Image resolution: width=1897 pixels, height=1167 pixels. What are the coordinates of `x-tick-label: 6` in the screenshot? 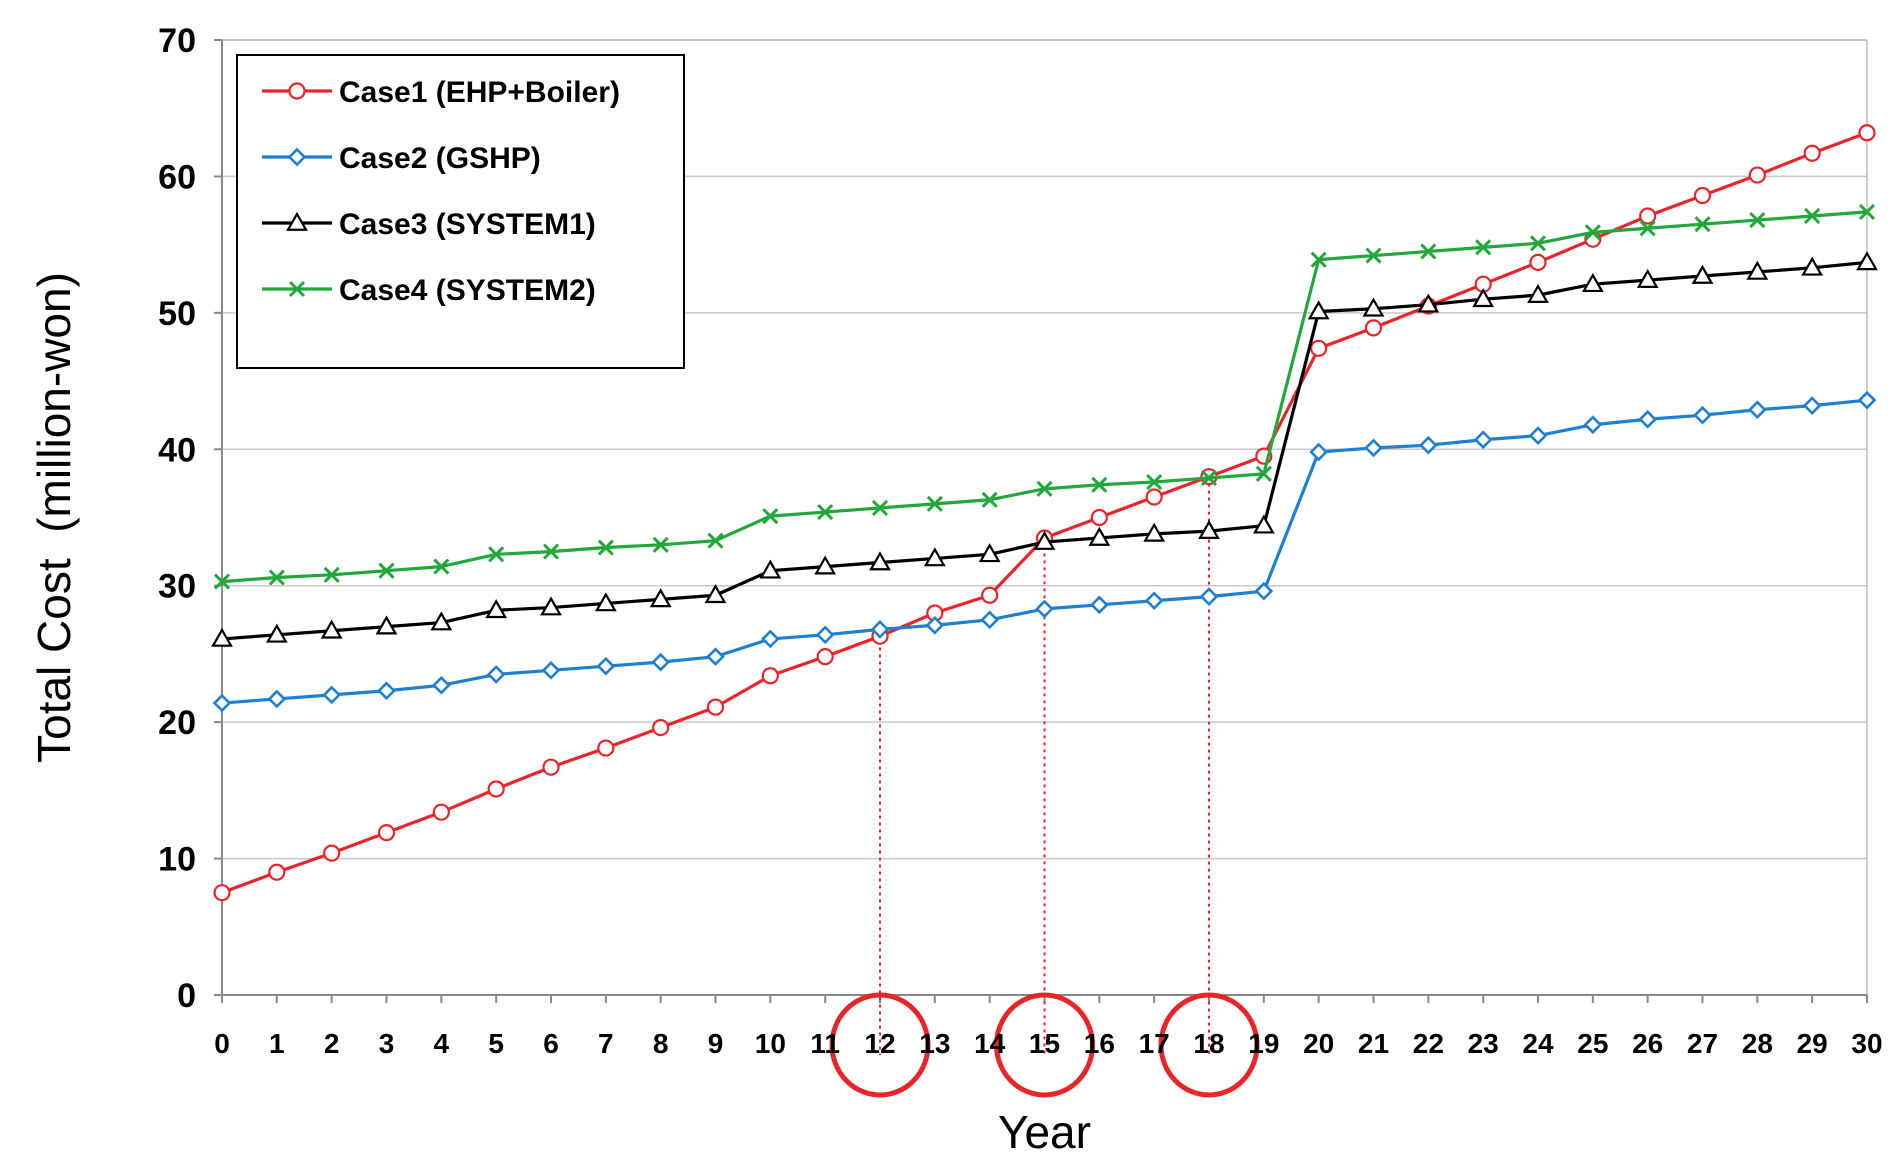 It's located at (551, 1043).